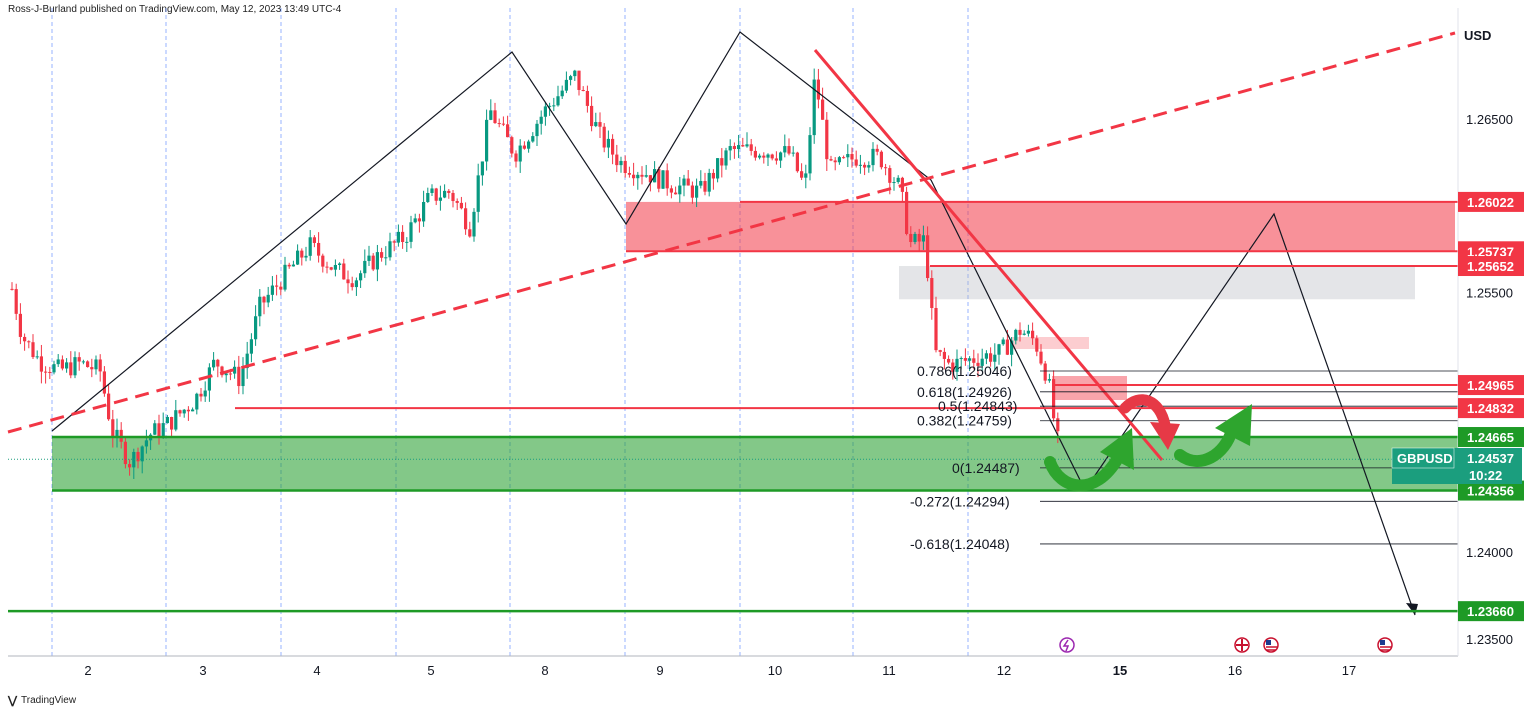 This screenshot has height=714, width=1536. I want to click on price-tick-label: 1.25500, so click(1489, 292).